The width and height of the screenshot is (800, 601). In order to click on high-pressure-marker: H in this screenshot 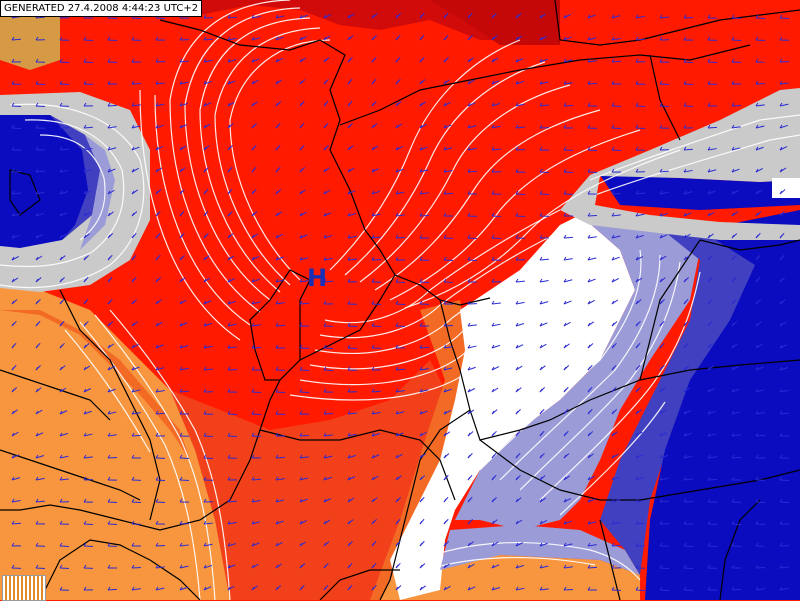, I will do `click(317, 278)`.